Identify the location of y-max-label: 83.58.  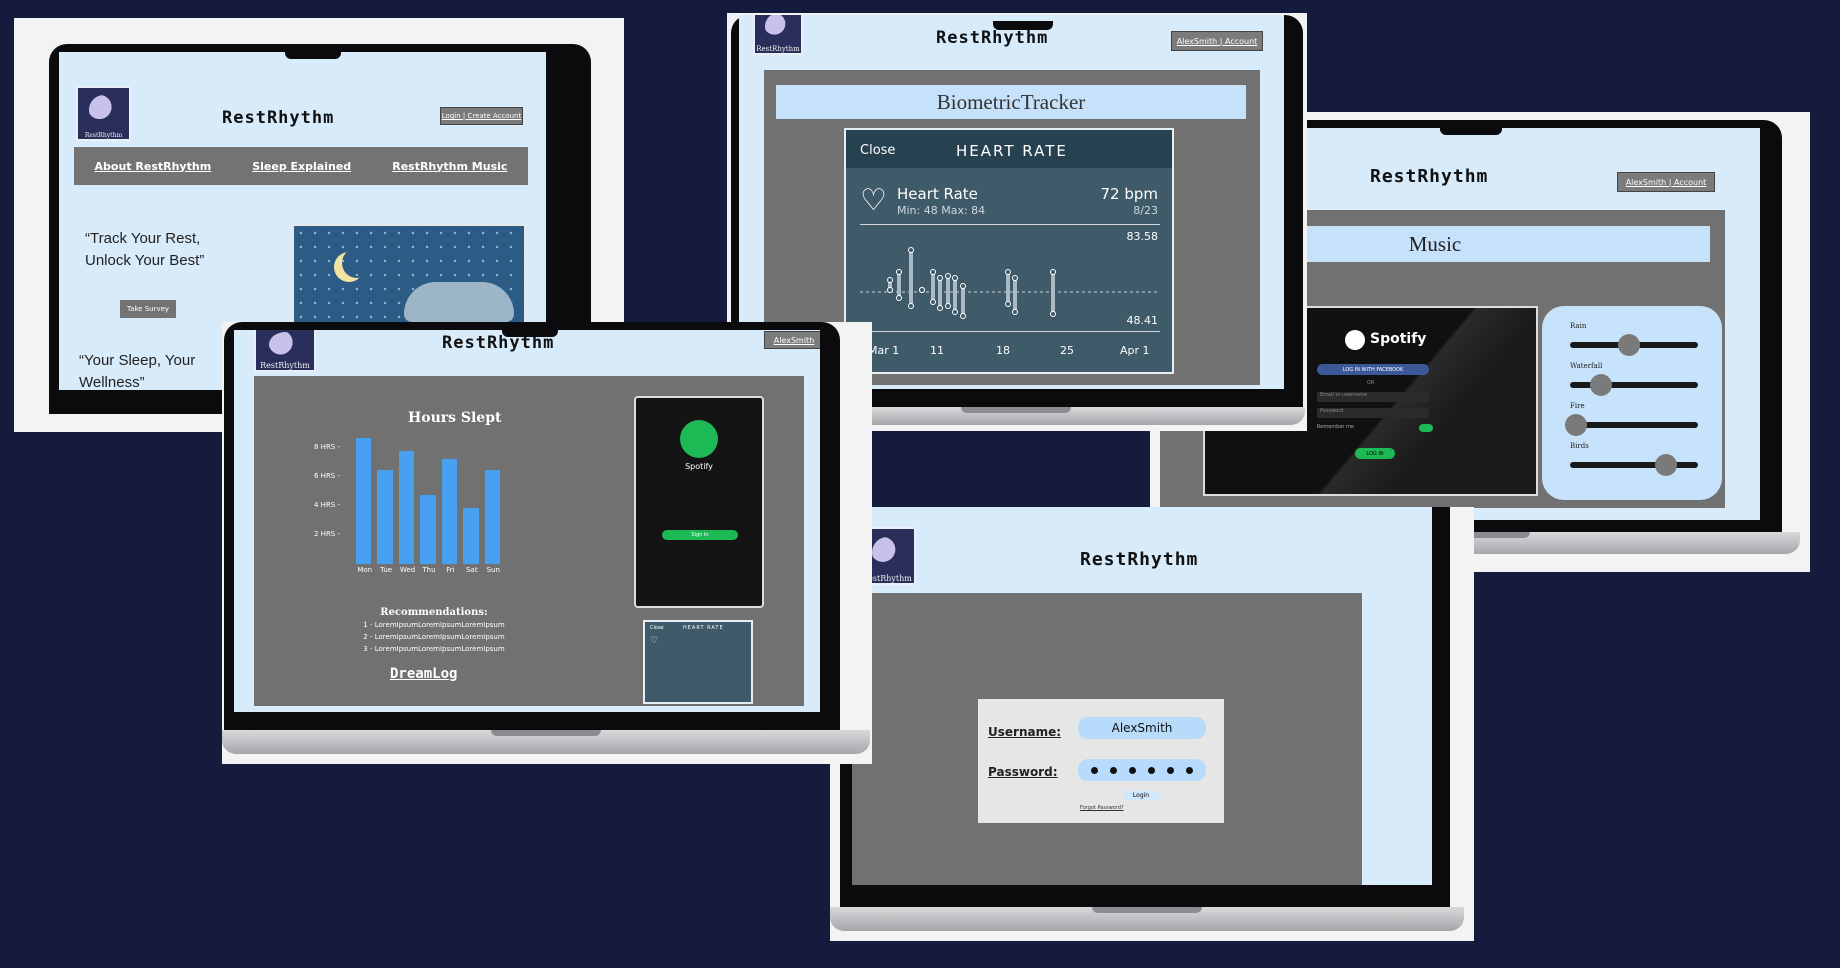
(1142, 236).